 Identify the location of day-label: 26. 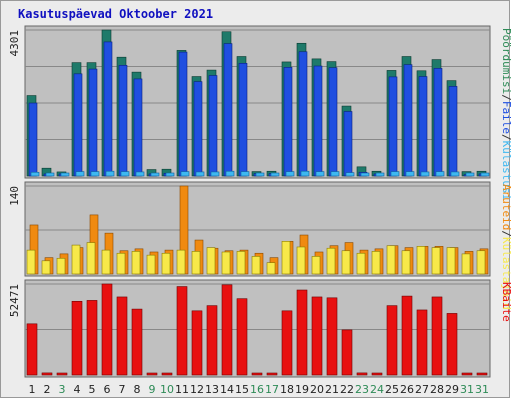
(407, 389).